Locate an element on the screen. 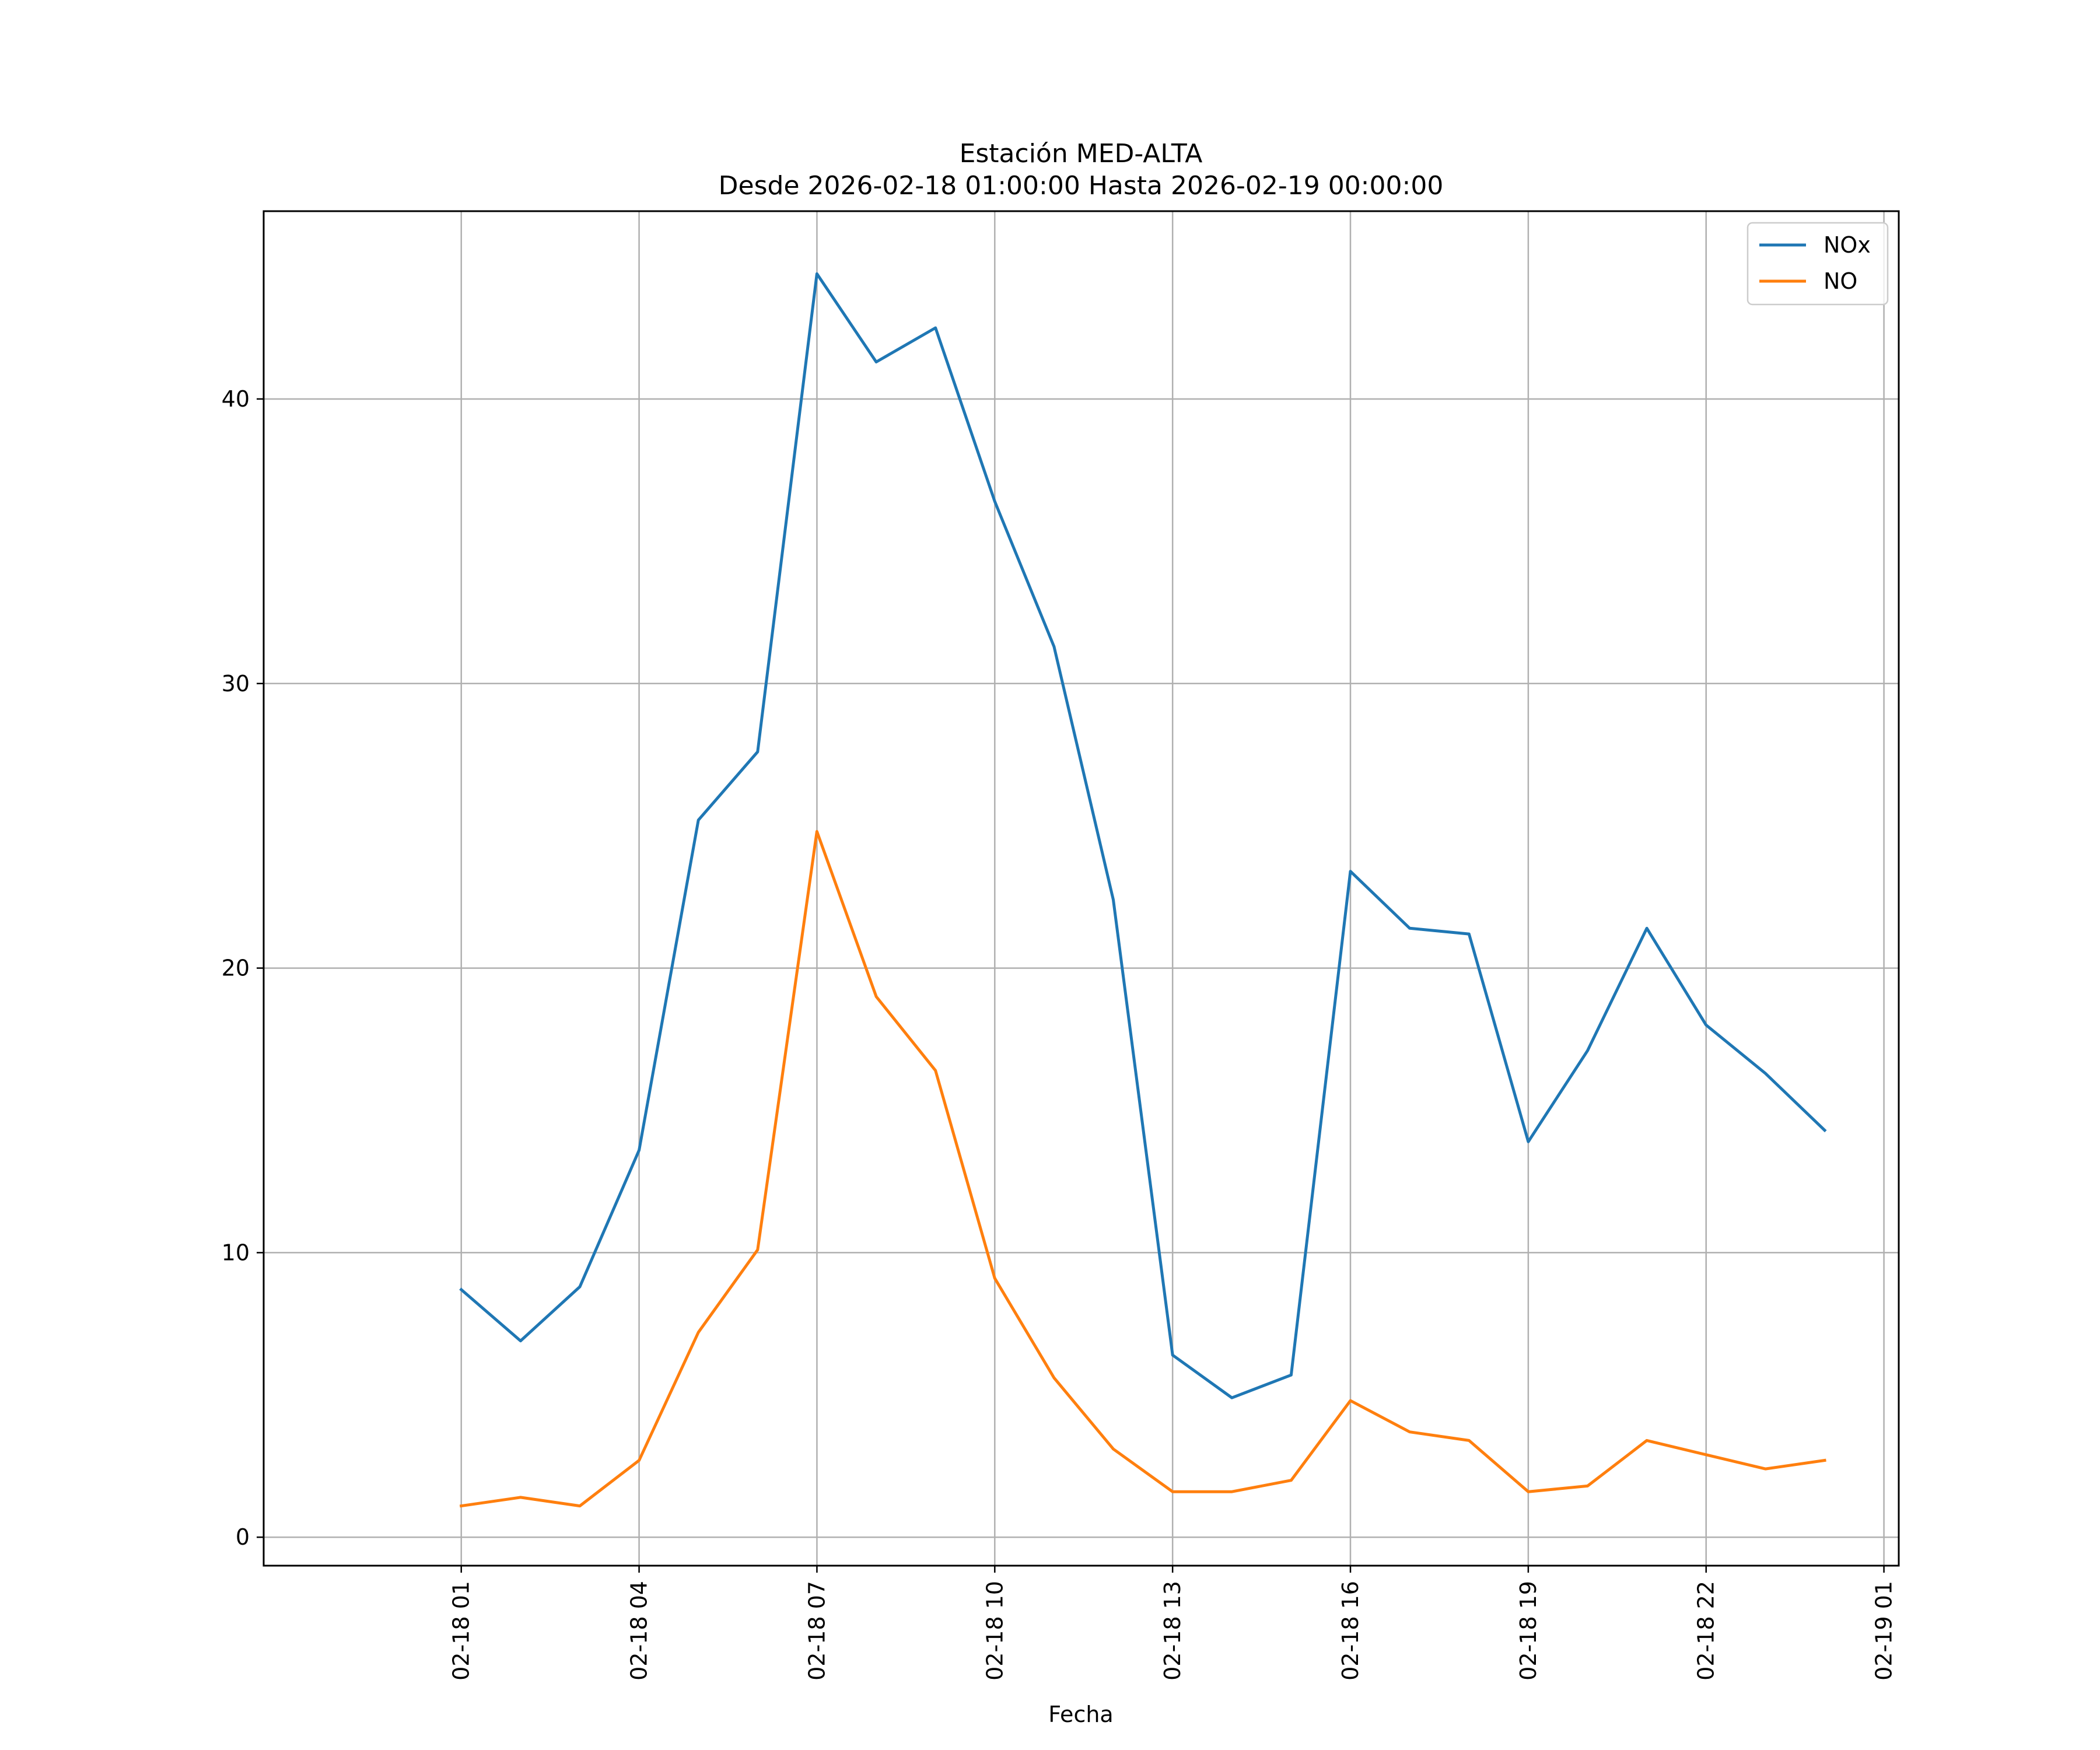  y-tick-label: 20 is located at coordinates (236, 968).